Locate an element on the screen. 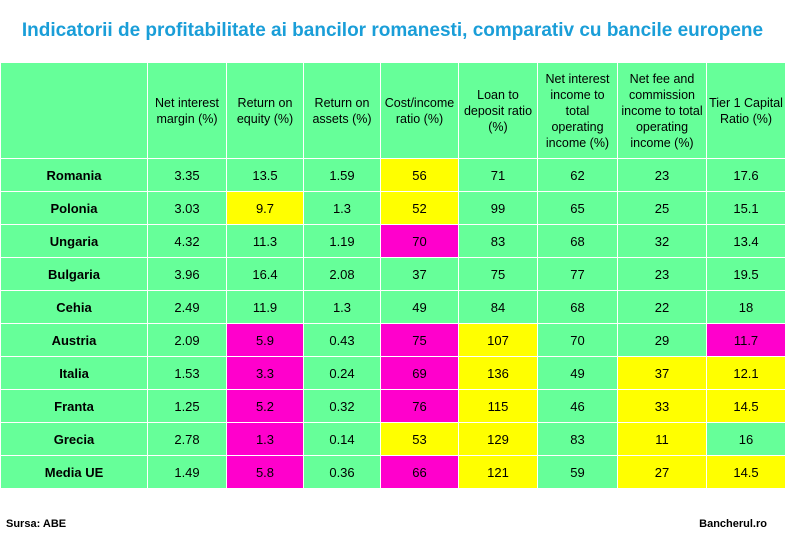  data-cell: 3.35 is located at coordinates (187, 175).